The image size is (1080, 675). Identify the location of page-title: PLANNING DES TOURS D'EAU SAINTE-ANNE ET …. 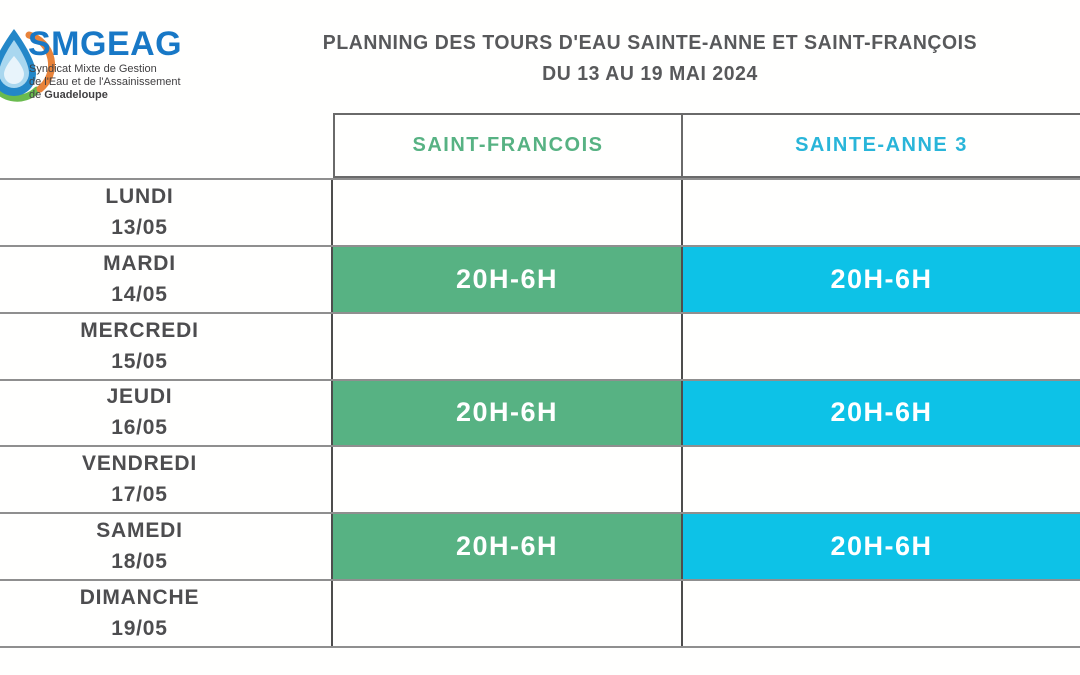
(650, 59).